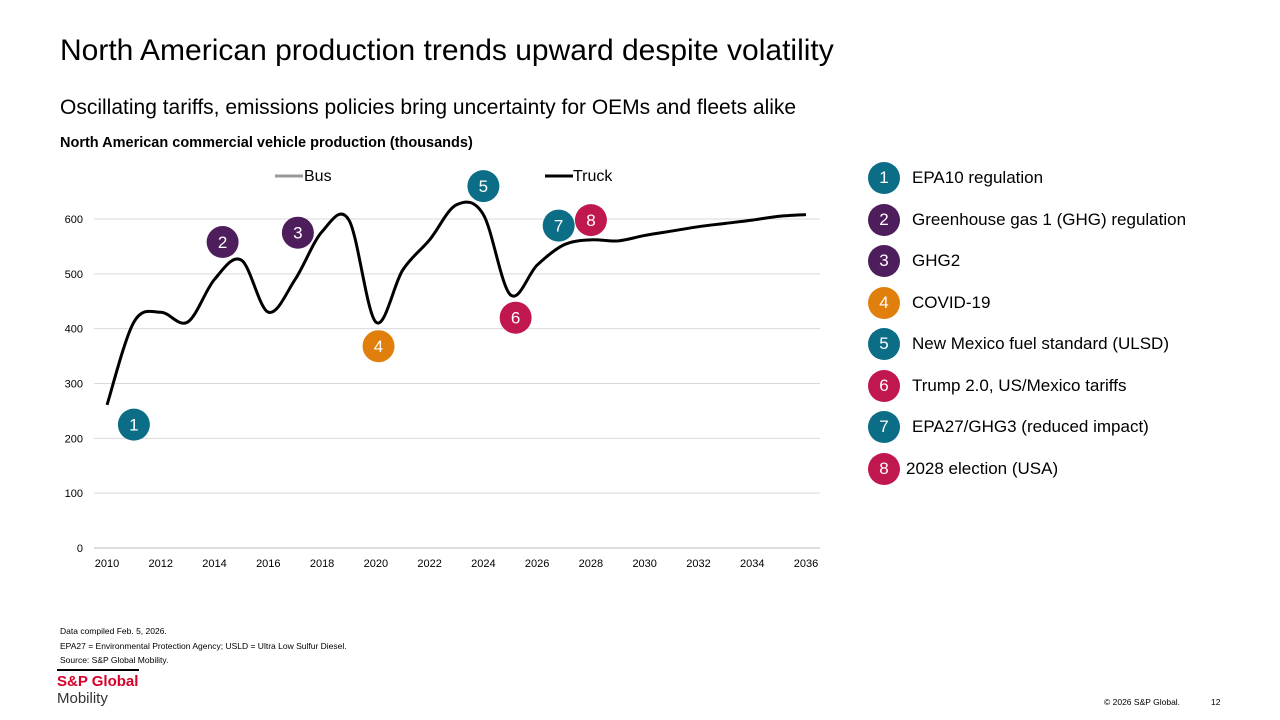  Describe the element at coordinates (884, 344) in the screenshot. I see `number-badge: 5` at that location.